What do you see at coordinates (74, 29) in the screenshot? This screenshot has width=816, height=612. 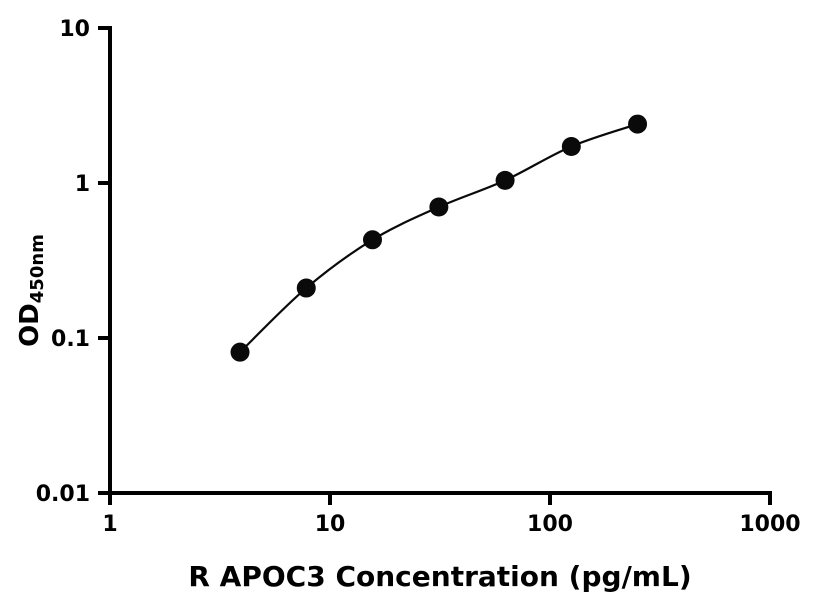 I see `y-tick-label: 10` at bounding box center [74, 29].